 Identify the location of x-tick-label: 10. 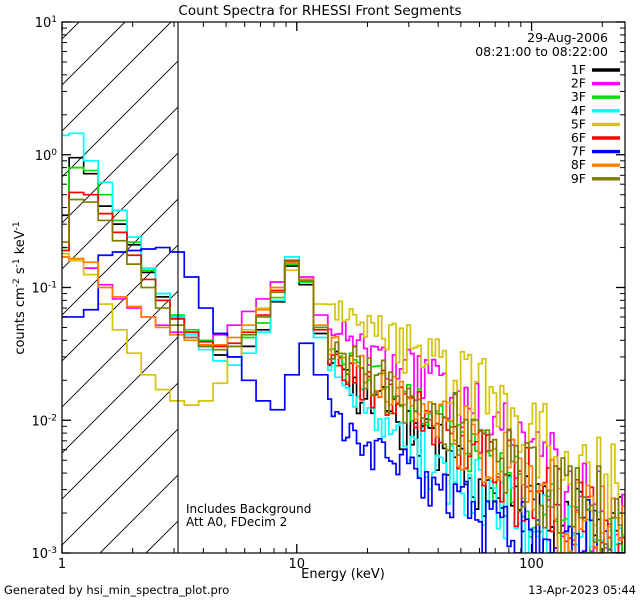
(297, 564).